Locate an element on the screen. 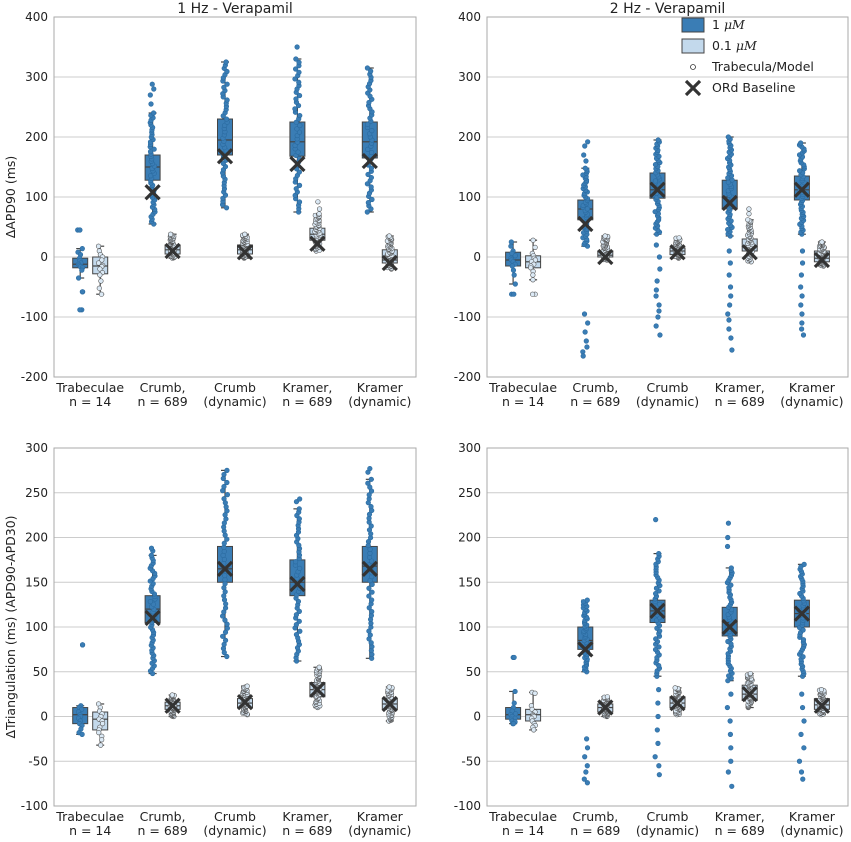 The width and height of the screenshot is (851, 842). legend-cross is located at coordinates (693, 88).